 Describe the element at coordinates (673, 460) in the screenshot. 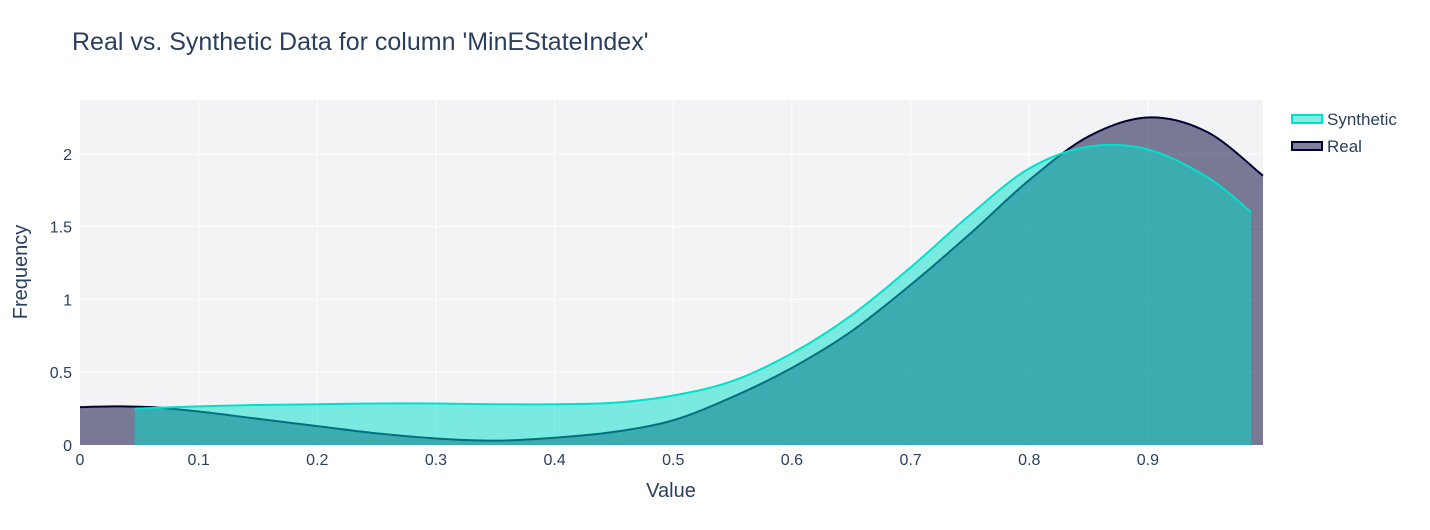

I see `x-tick-label: 0.5` at that location.